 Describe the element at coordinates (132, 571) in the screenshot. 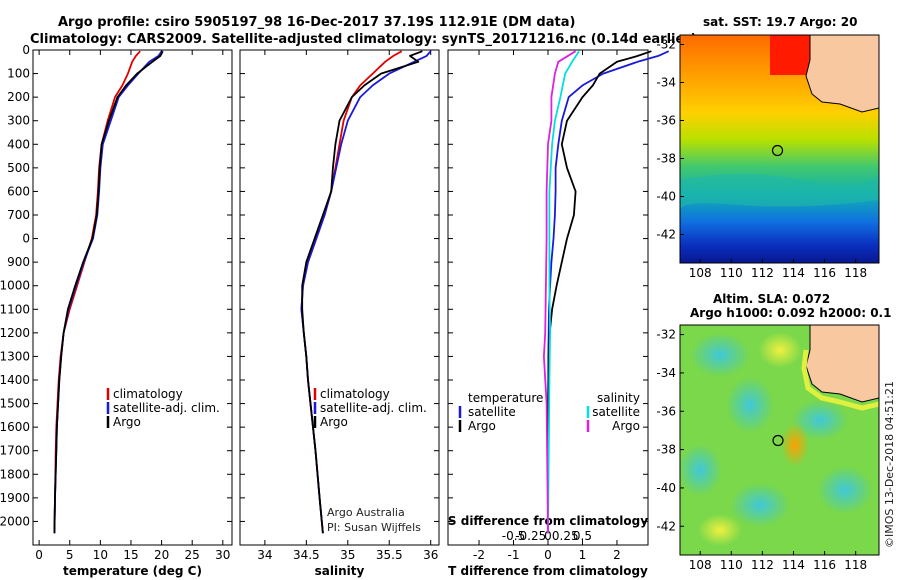

I see `x-axis-label: temperature (deg C)` at that location.